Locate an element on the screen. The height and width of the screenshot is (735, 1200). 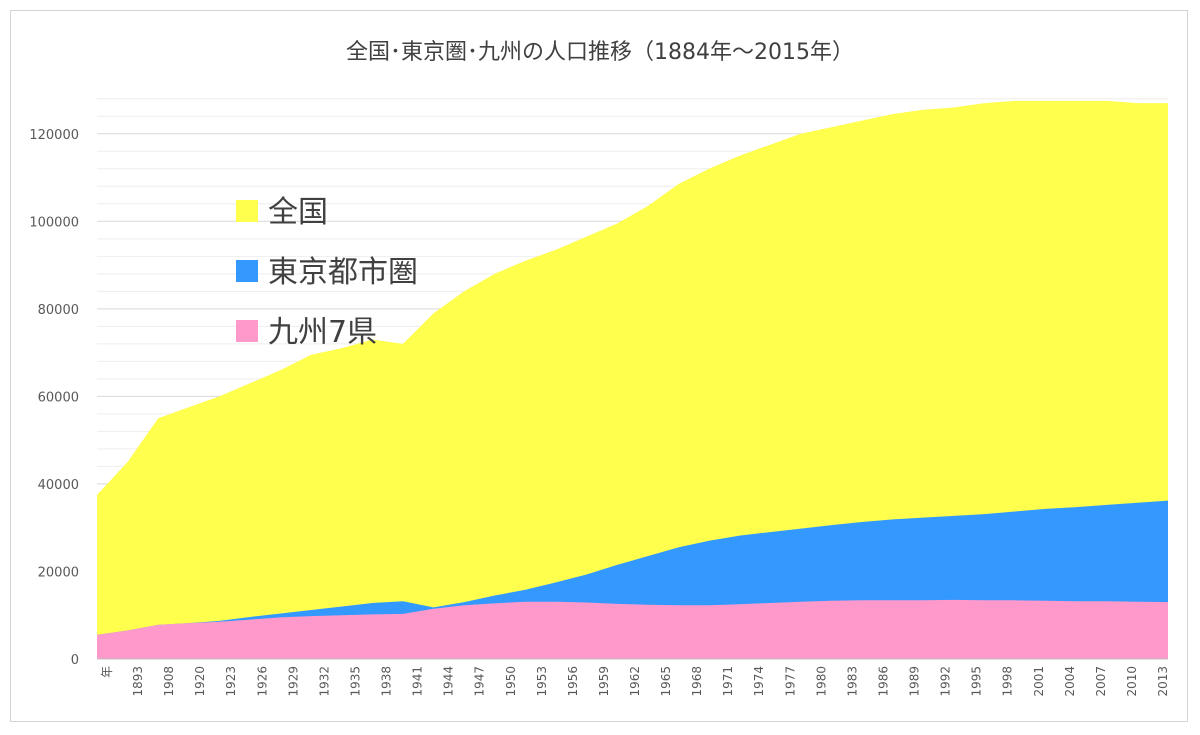
x-tick-label: 1962 is located at coordinates (635, 681).